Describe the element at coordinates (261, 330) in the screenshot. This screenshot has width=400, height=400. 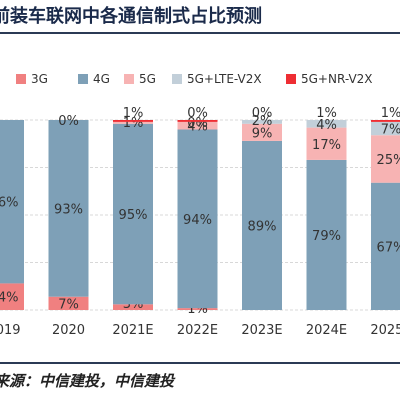
I see `x-tick-label-2023e: 2023E` at that location.